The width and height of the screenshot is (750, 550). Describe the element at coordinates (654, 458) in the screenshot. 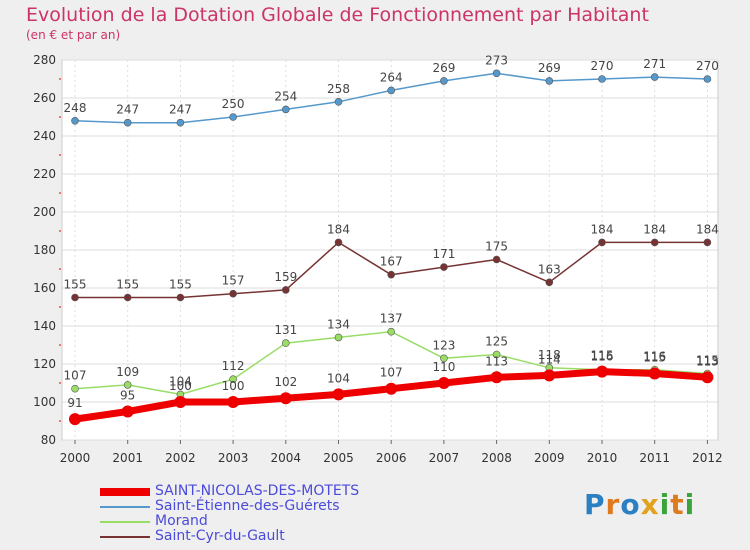

I see `x-tick-label: 2011` at that location.